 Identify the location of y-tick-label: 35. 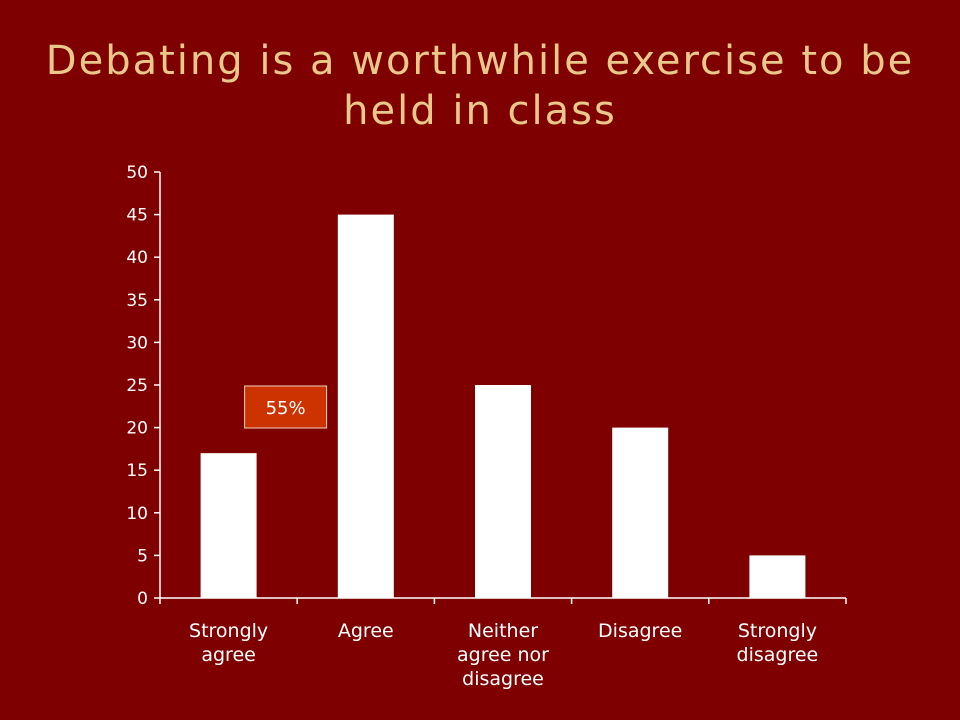
(137, 301).